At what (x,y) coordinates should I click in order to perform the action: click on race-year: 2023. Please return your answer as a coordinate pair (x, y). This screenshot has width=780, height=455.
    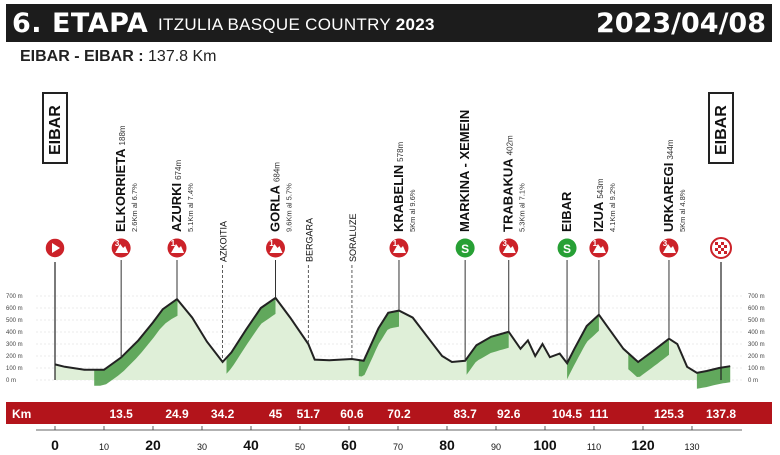
    Looking at the image, I should click on (415, 24).